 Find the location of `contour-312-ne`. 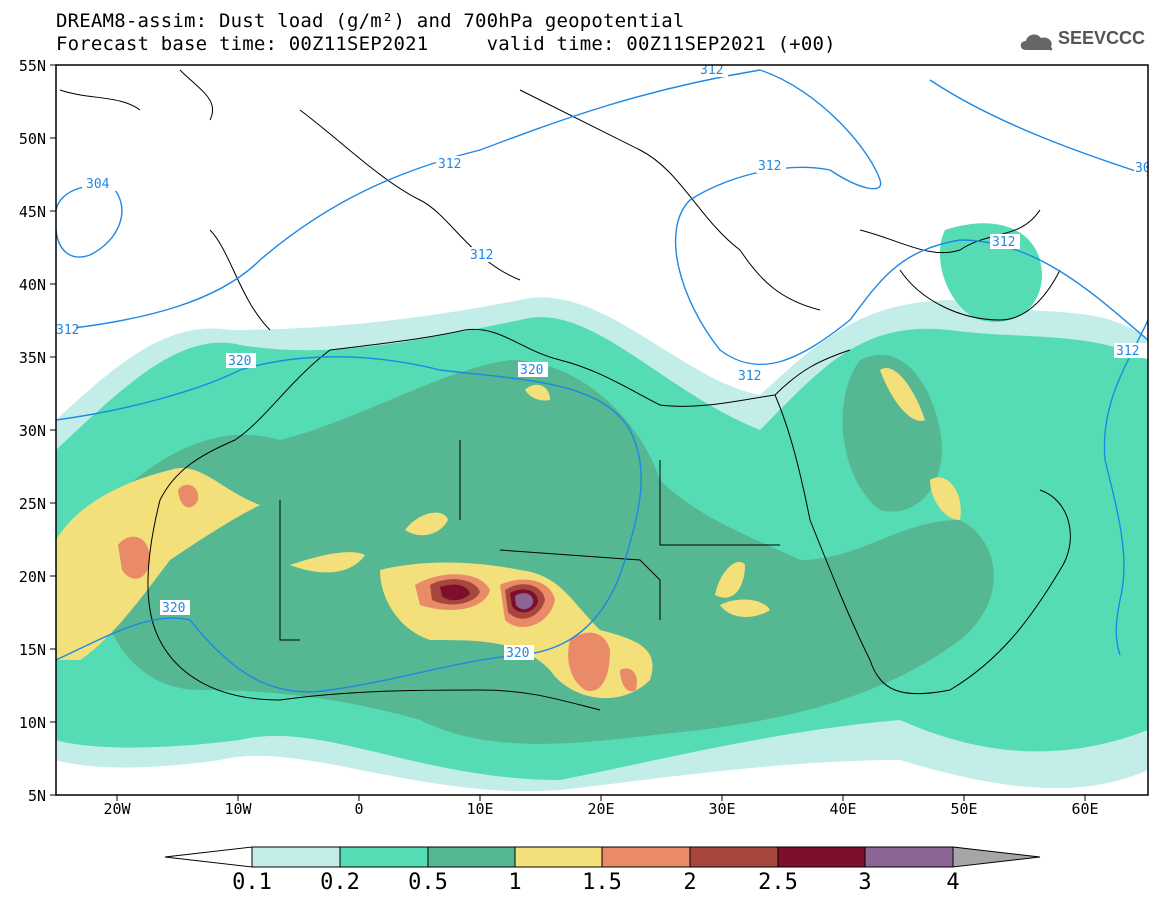

contour-312-ne is located at coordinates (1038, 127).